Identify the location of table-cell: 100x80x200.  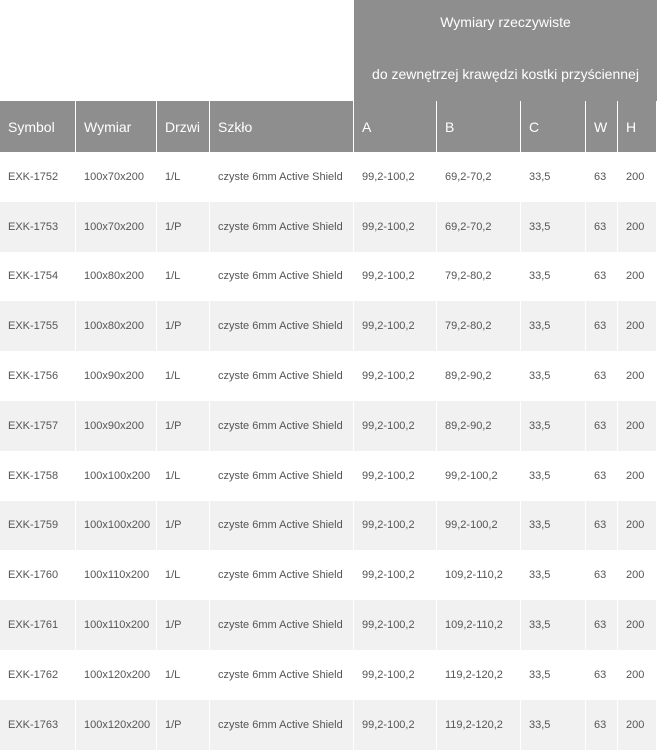
(116, 326).